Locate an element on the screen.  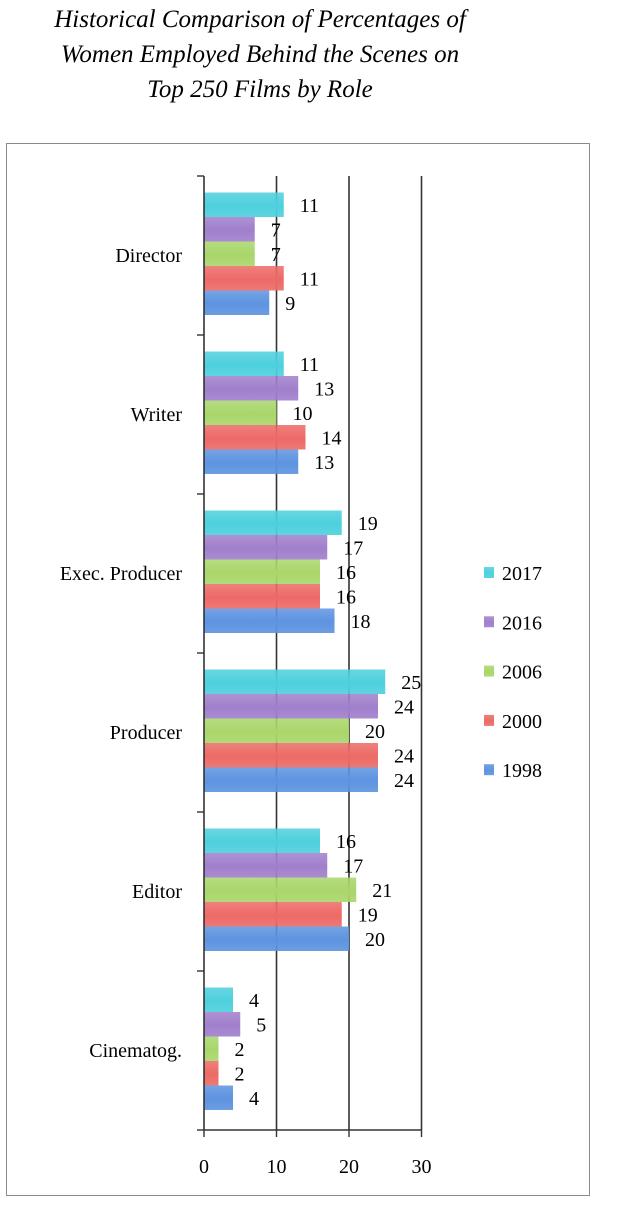
chart-title-line-3: Top 250 Films by Role is located at coordinates (260, 89).